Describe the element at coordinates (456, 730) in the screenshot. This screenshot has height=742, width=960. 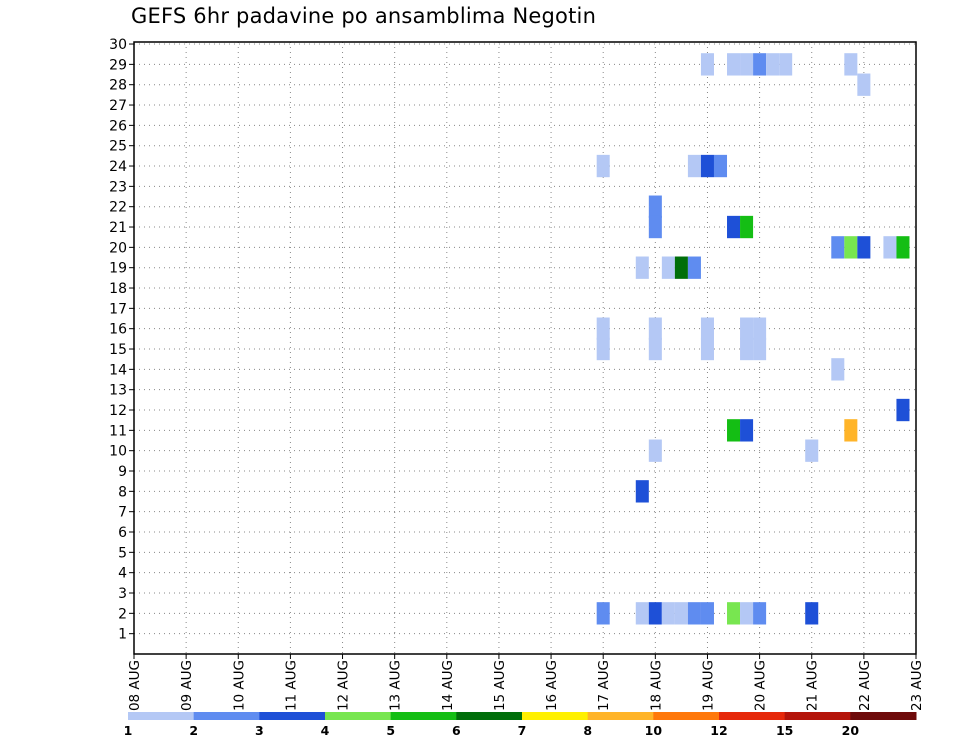
I see `legend-label: 6` at that location.